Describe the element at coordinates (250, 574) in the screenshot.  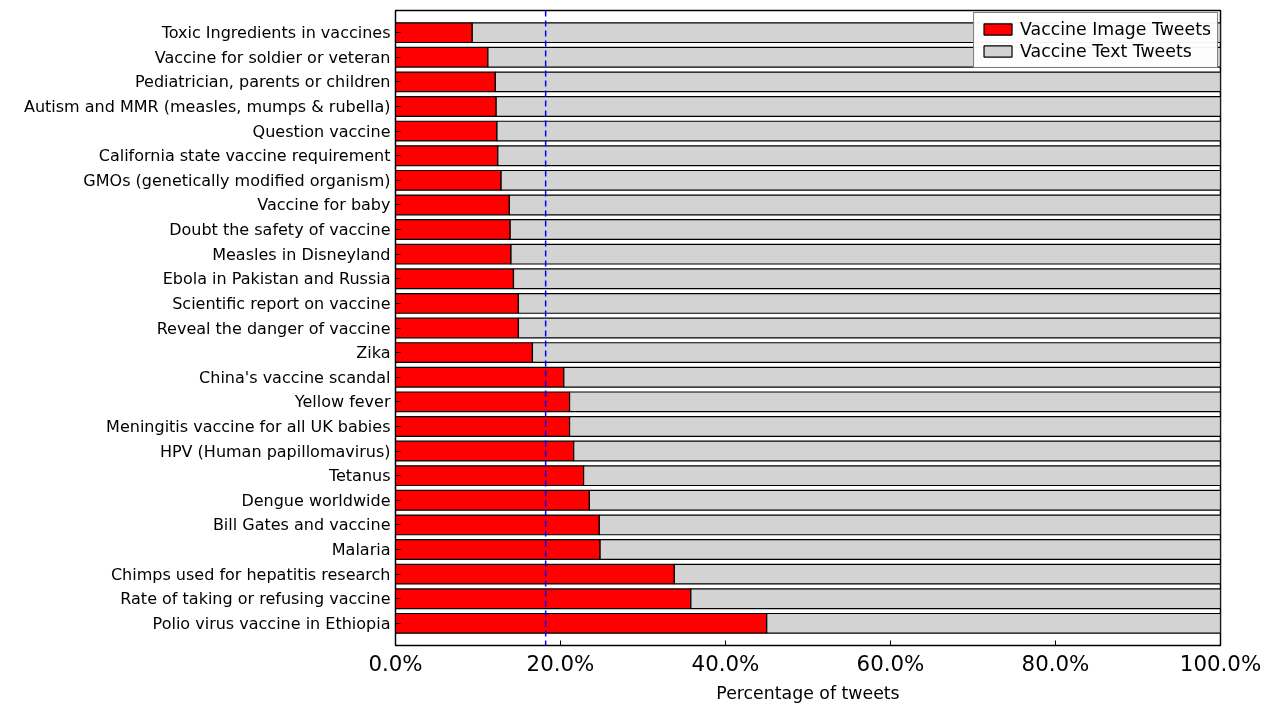
I see `y-tick-label: Chimps used for hepatitis research` at that location.